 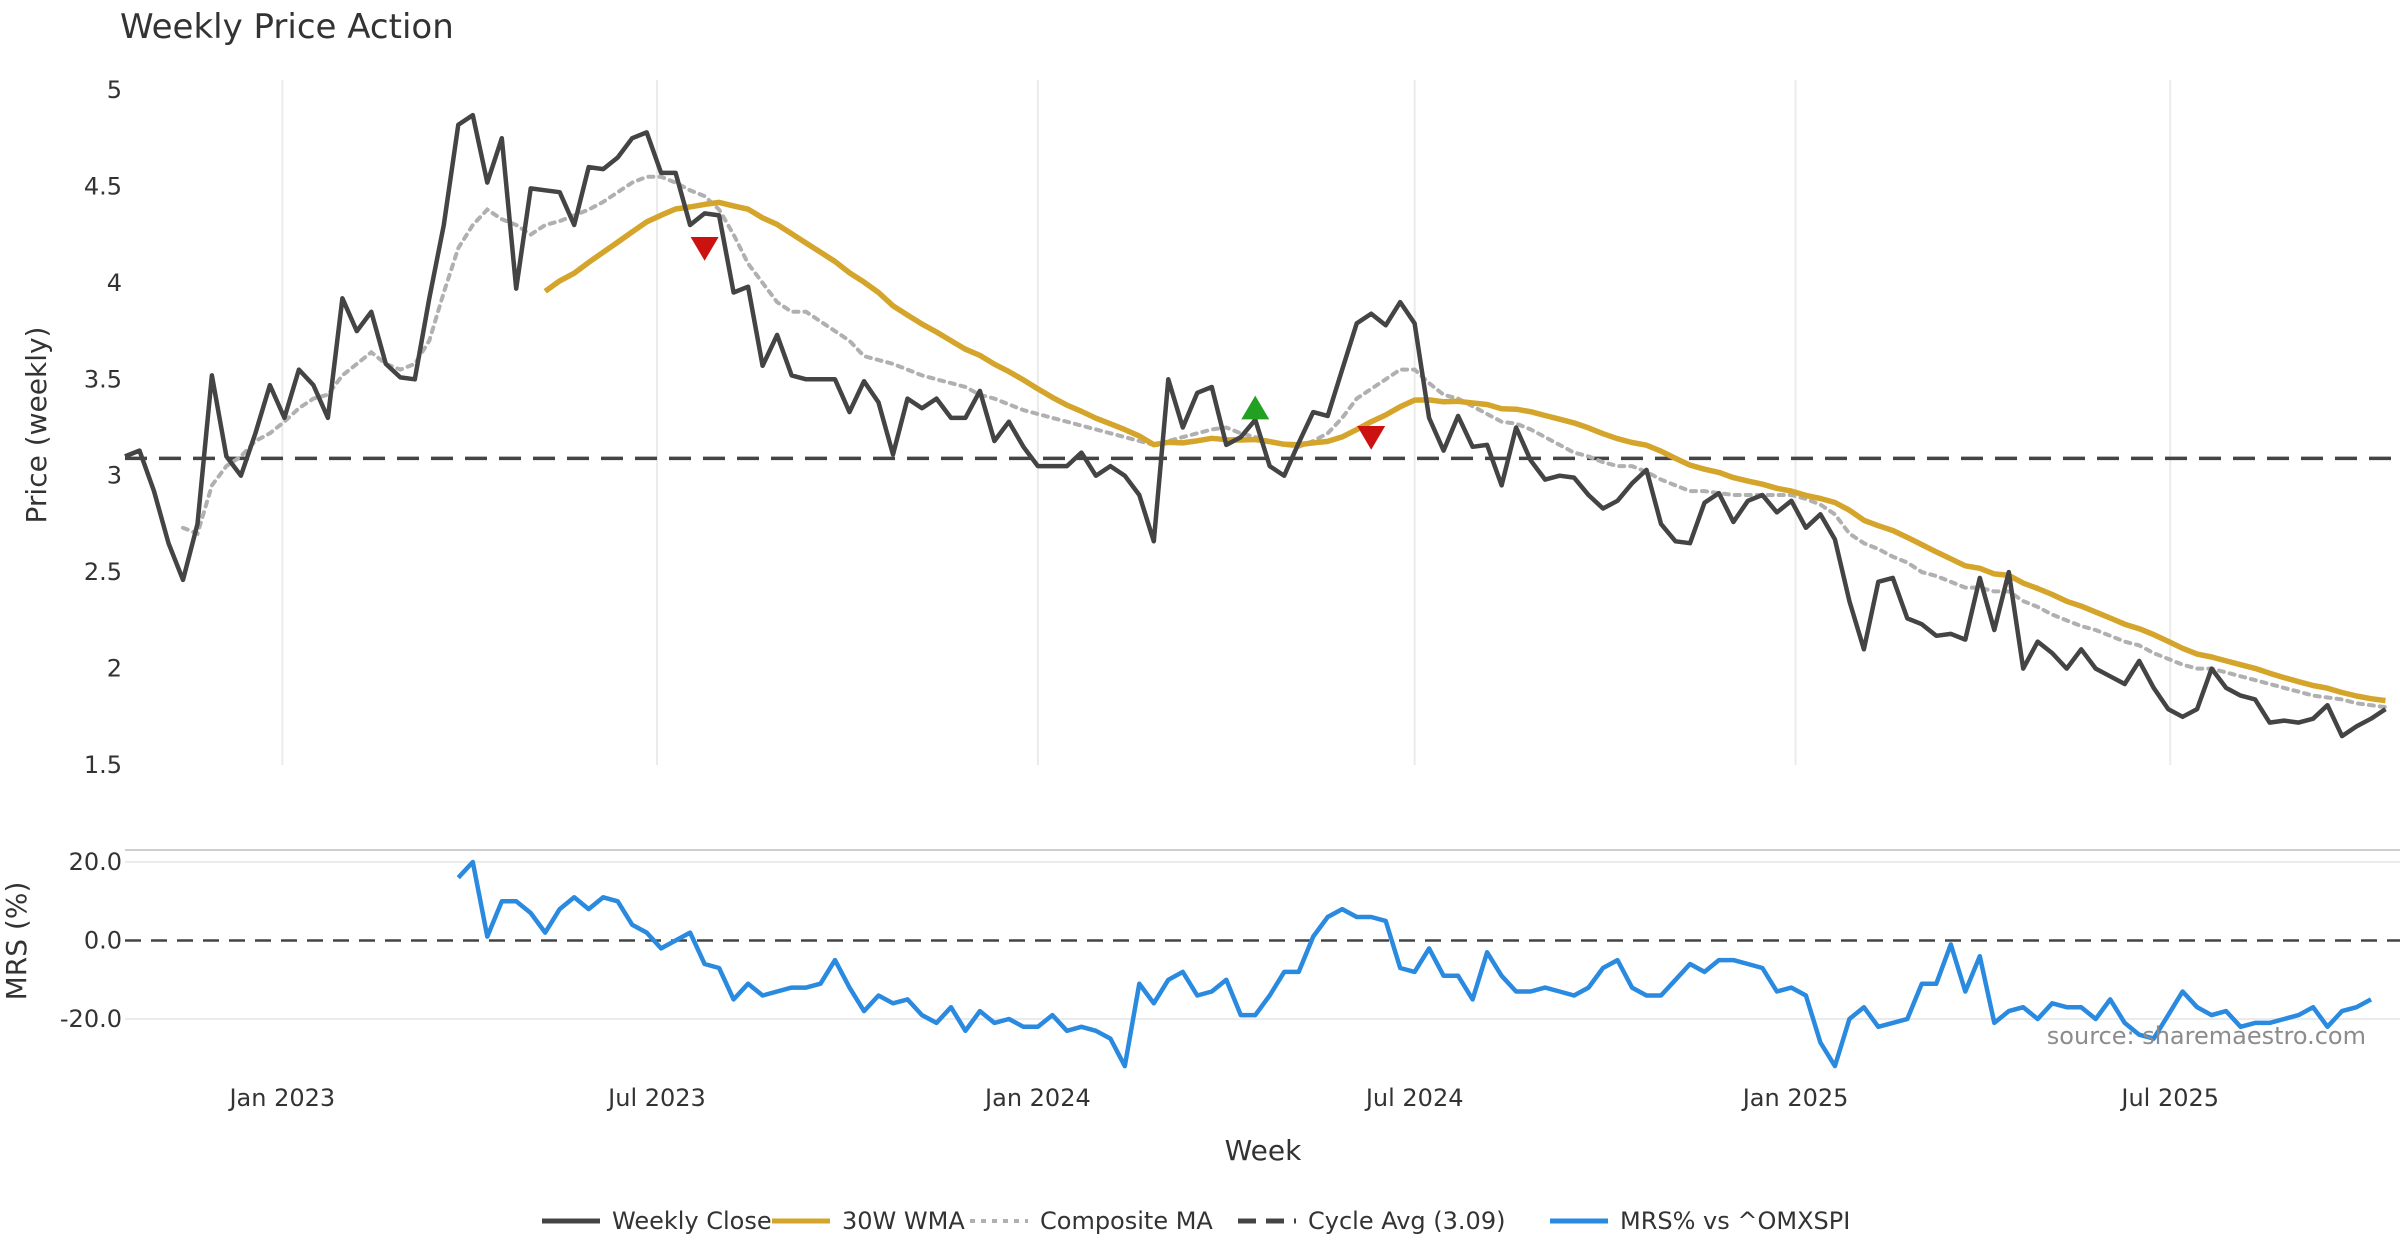 I want to click on mrs-y-tick-label: 0.0, so click(x=103, y=941).